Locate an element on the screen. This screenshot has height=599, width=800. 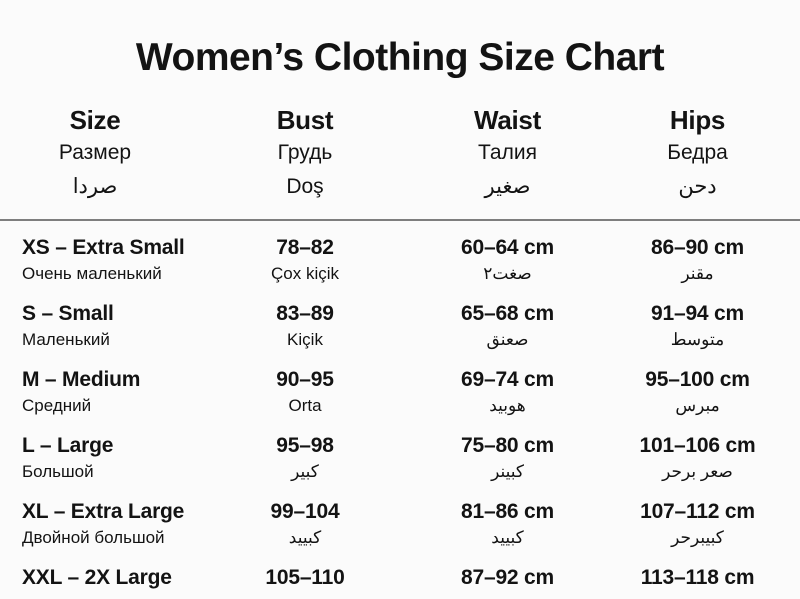
size-translation: Двойной большой is located at coordinates (93, 537).